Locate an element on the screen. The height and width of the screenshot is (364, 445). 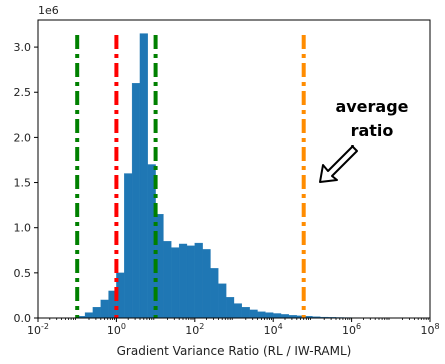
y-tick-label: 2.0 is located at coordinates (23, 137).